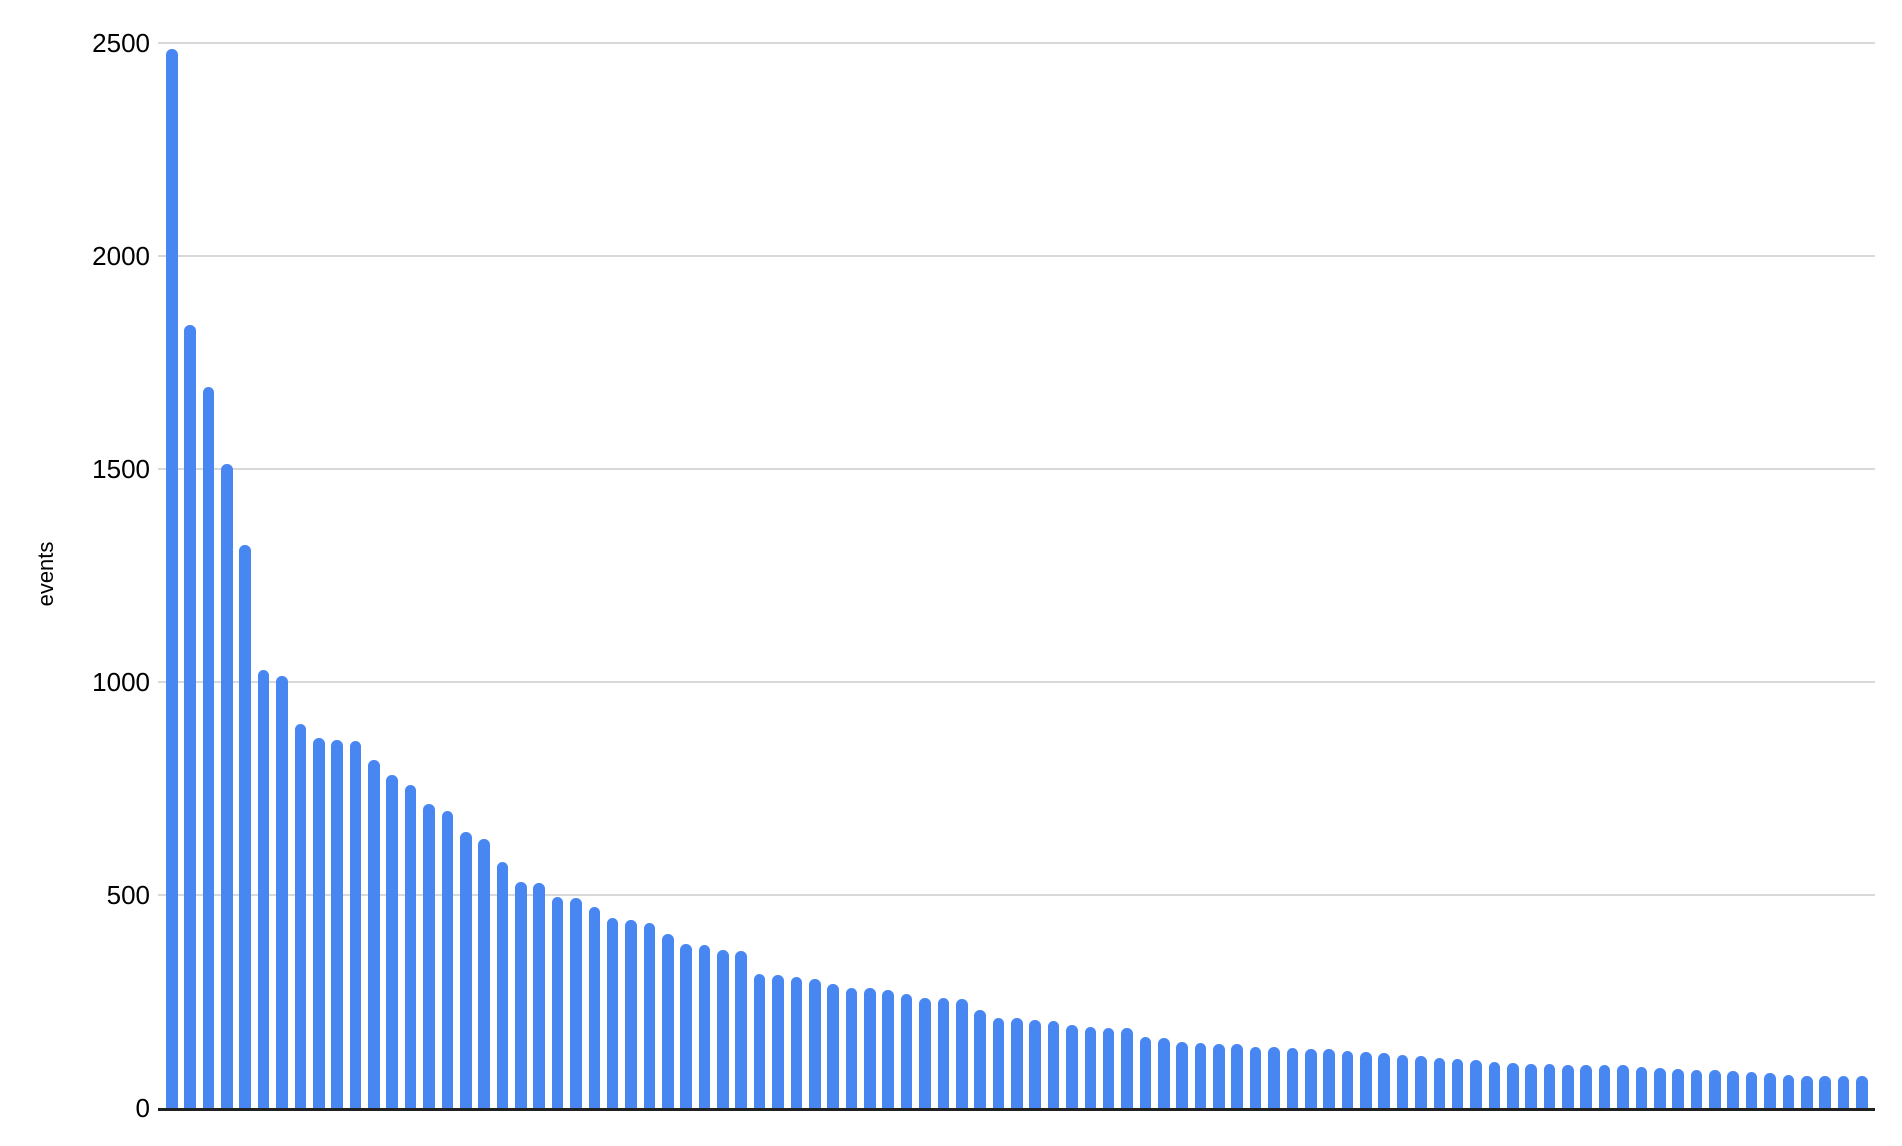 The image size is (1902, 1146). What do you see at coordinates (121, 42) in the screenshot?
I see `y-tick-label-2500: 2500` at bounding box center [121, 42].